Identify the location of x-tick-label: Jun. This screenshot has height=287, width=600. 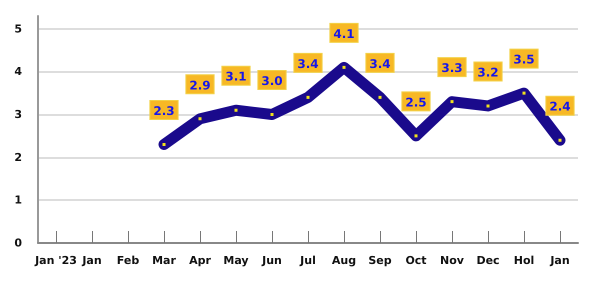
(271, 260).